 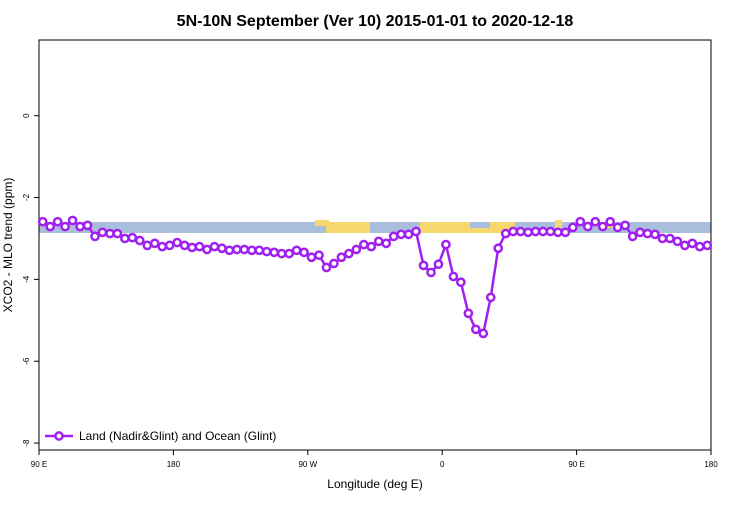 I want to click on x-tick-label: 0, so click(x=442, y=464).